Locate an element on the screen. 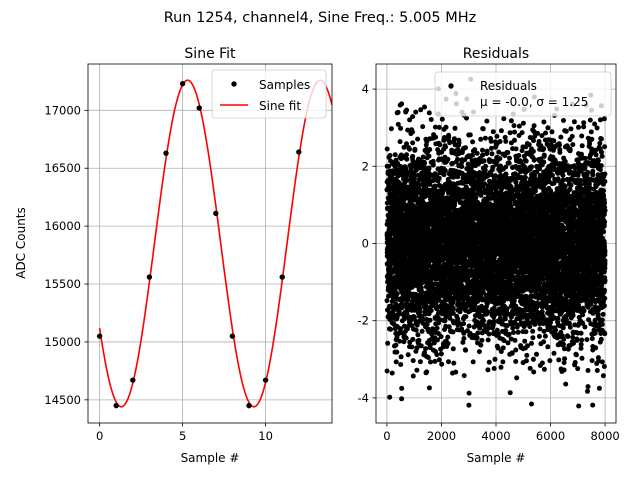 Image resolution: width=640 pixels, height=480 pixels. legend-sine-fit-label: Sine fit is located at coordinates (280, 106).